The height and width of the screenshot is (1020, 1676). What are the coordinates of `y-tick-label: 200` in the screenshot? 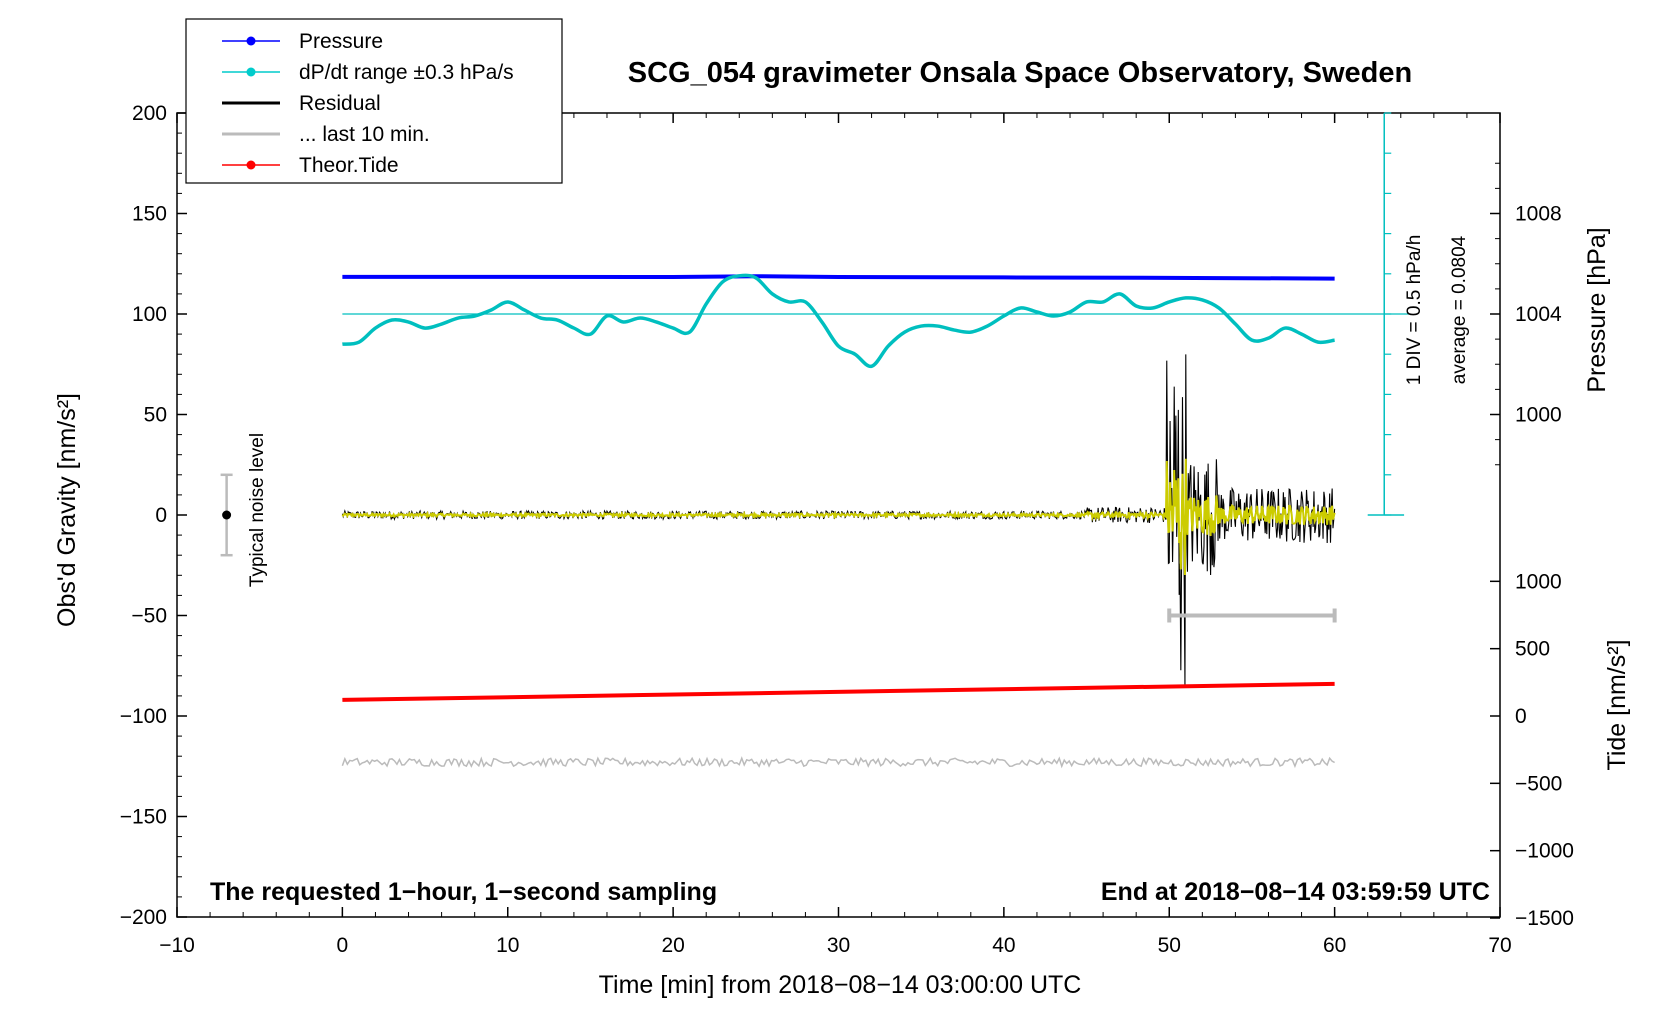 It's located at (149, 113).